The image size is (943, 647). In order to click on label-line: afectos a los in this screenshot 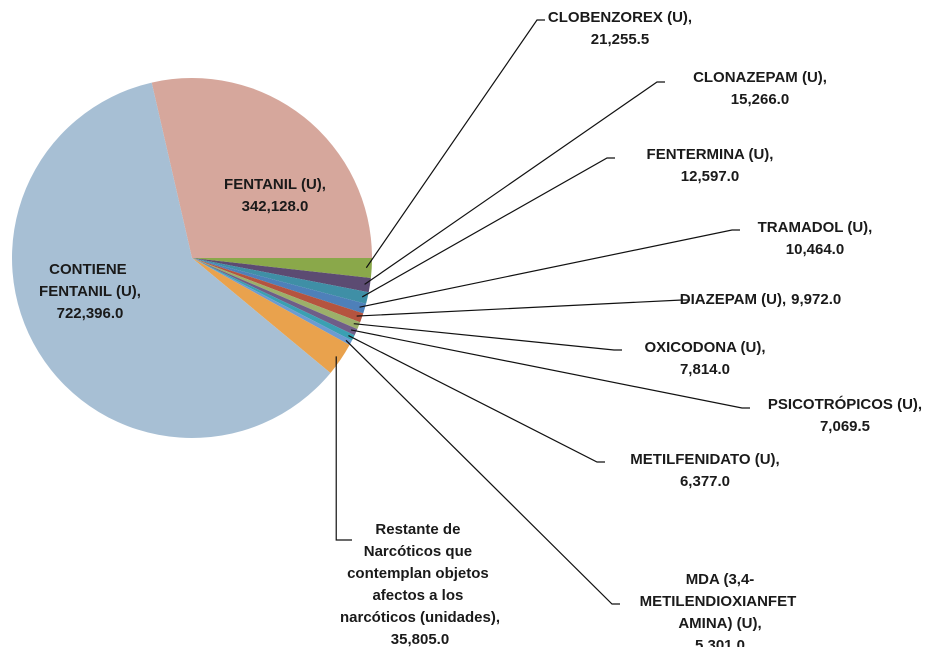, I will do `click(419, 595)`.